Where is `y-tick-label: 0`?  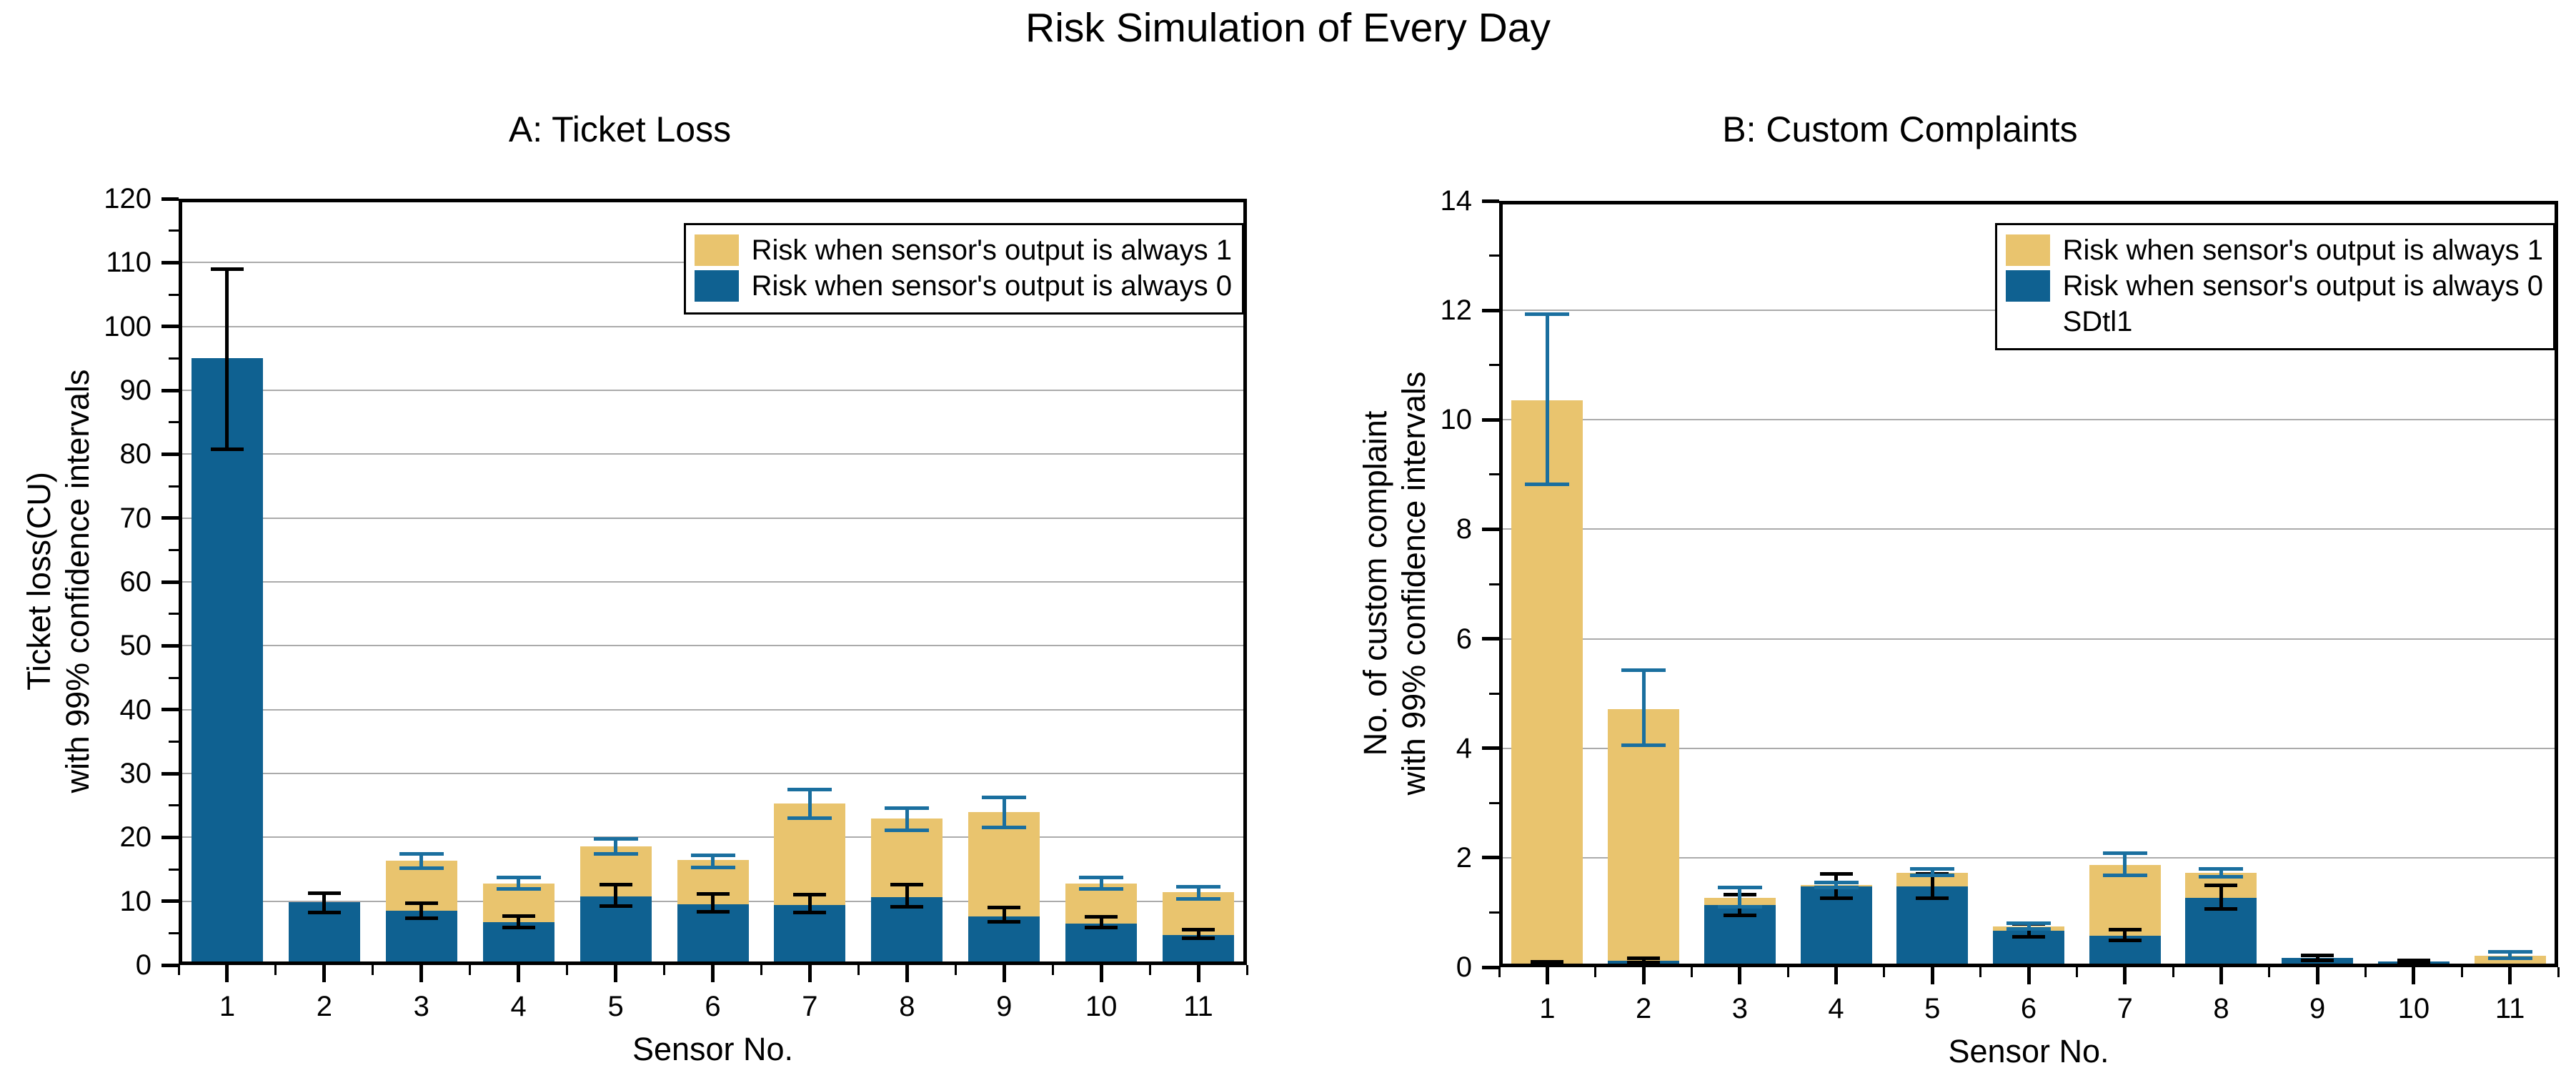
y-tick-label: 0 is located at coordinates (1464, 967).